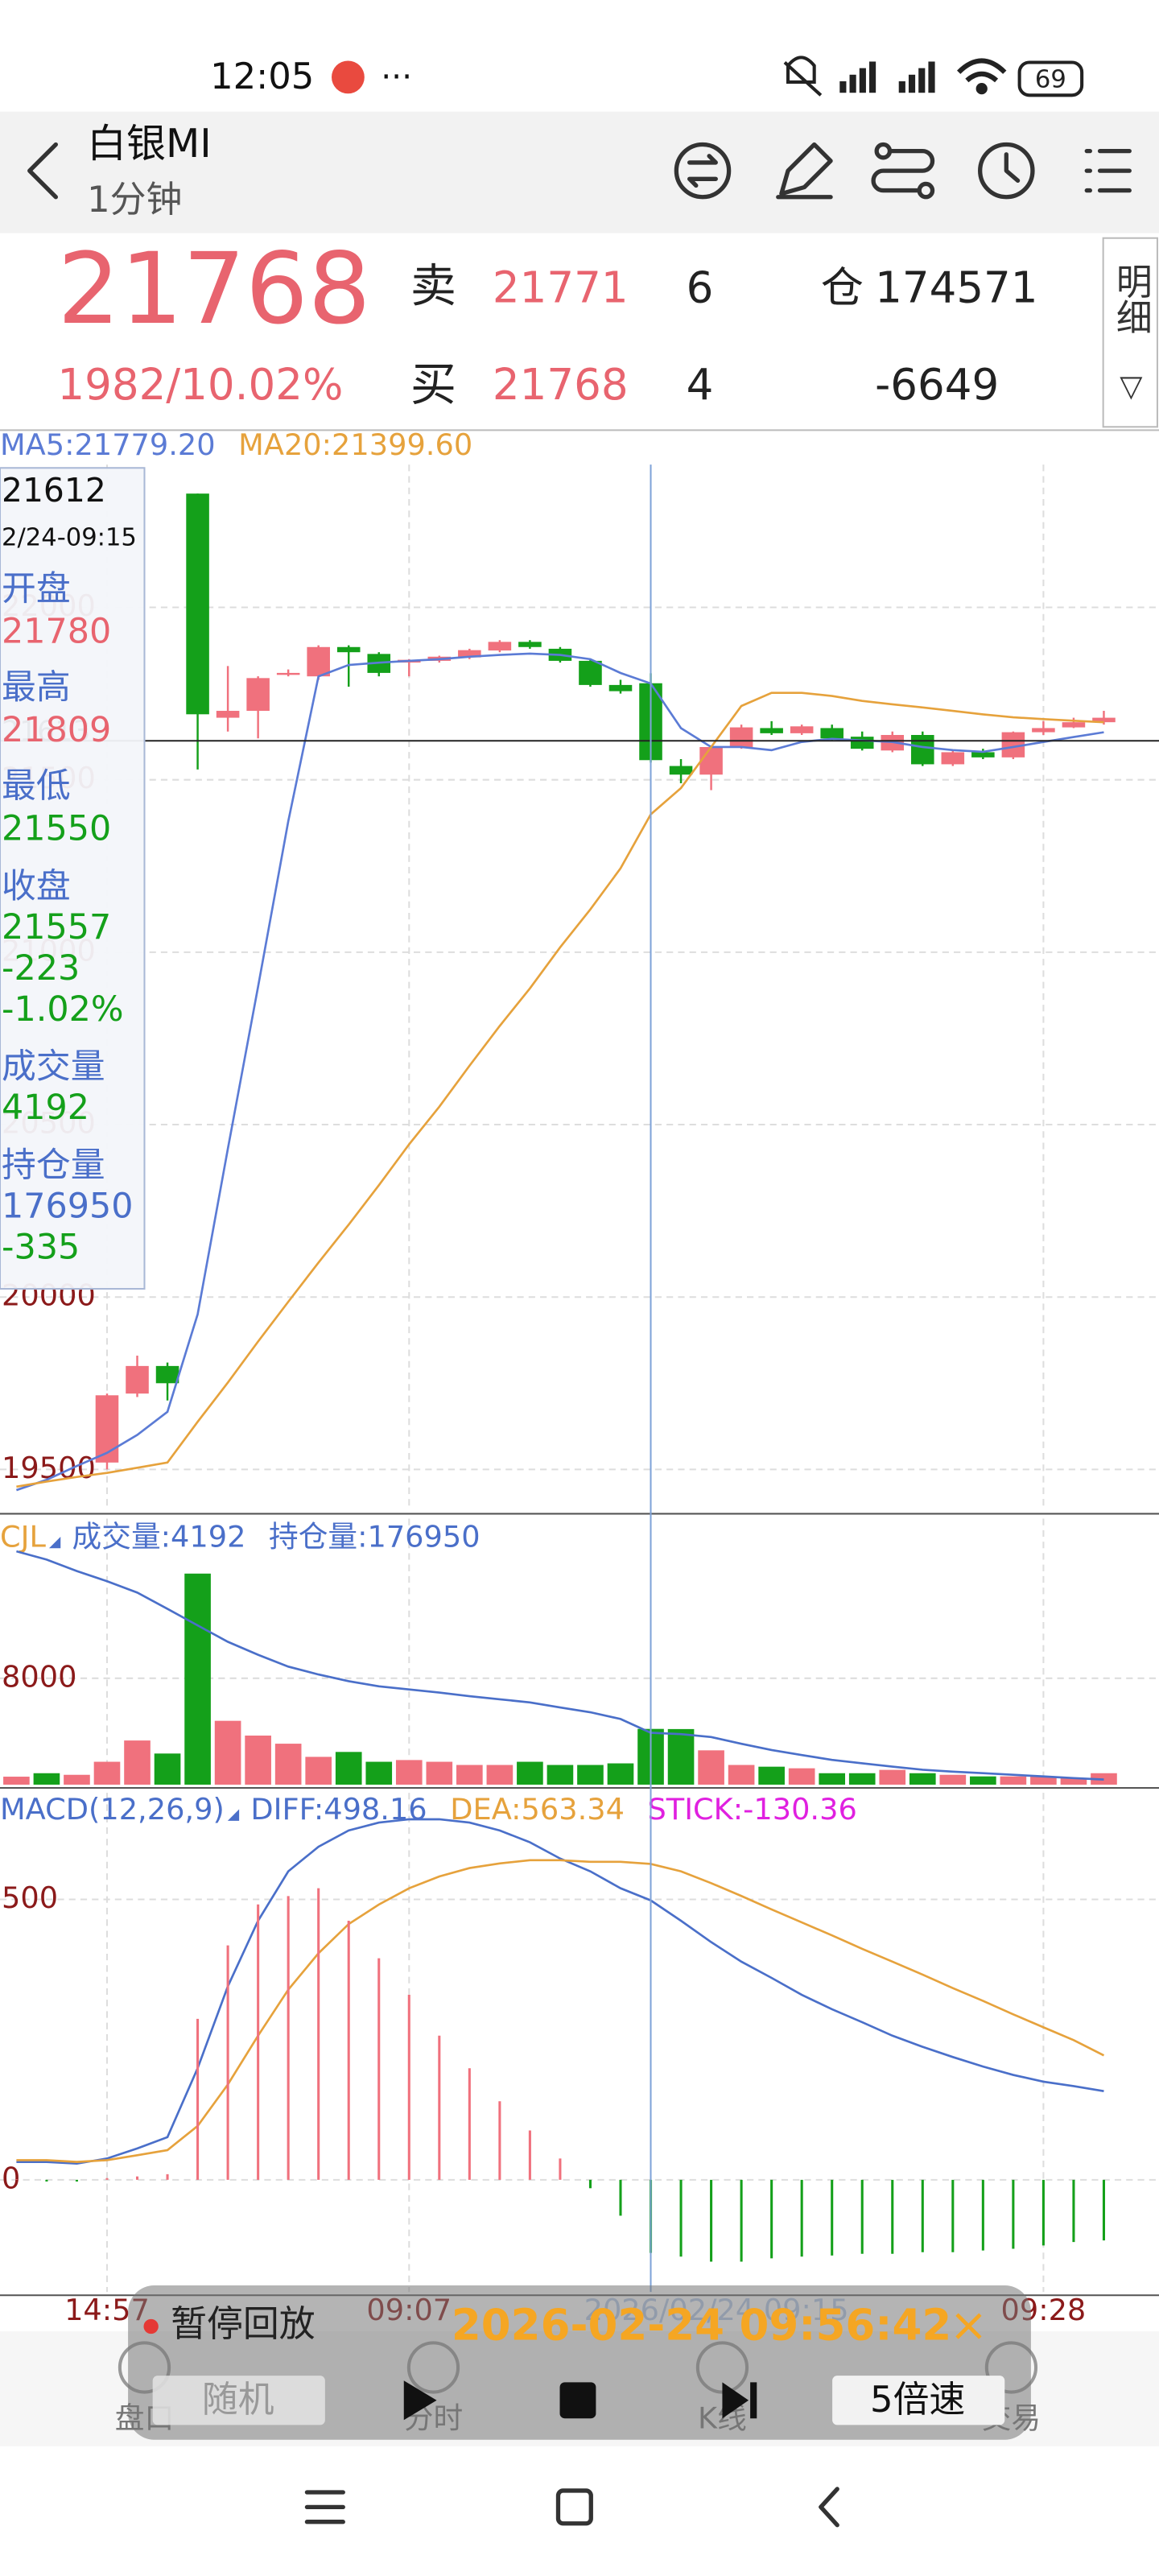 This screenshot has height=2576, width=1159. What do you see at coordinates (68, 1207) in the screenshot?
I see `info-oi: 176950` at bounding box center [68, 1207].